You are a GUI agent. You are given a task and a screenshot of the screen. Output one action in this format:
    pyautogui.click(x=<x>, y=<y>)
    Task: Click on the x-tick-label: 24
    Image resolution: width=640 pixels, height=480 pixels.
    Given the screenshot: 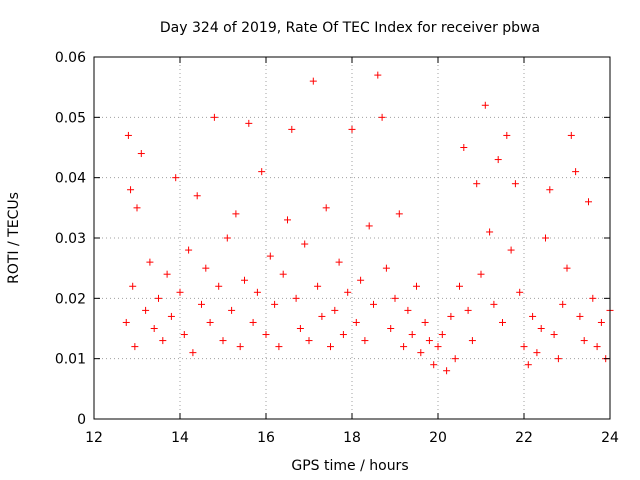 What is the action you would take?
    pyautogui.click(x=610, y=438)
    